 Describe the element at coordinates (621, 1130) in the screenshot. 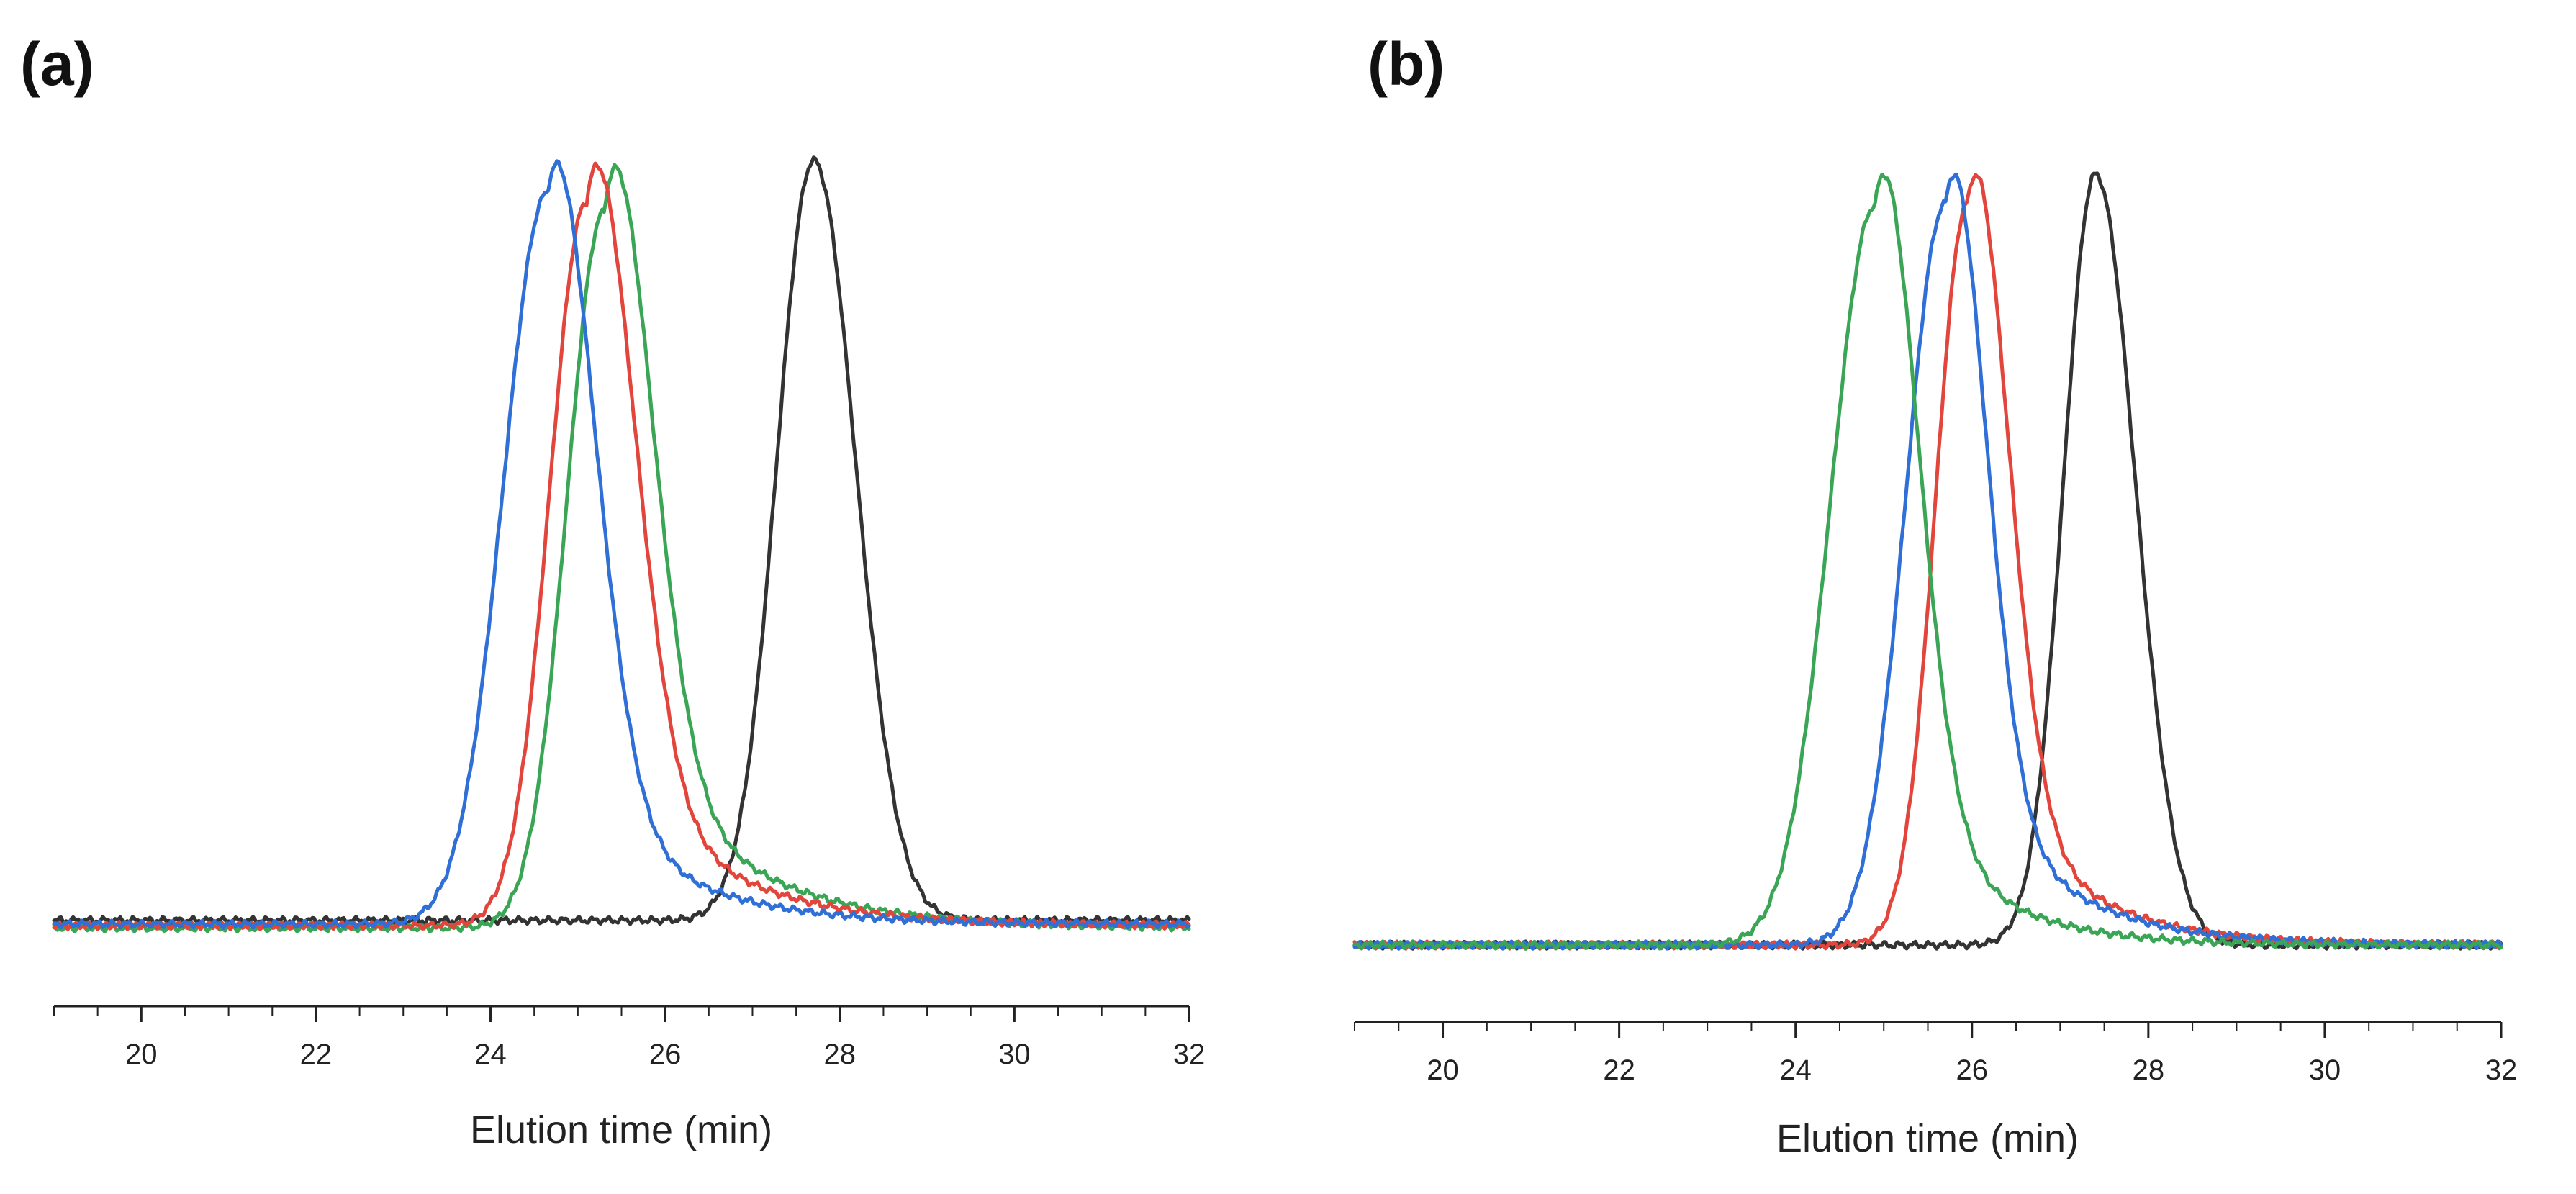

I see `panel-a-x-axis-title: Elution time (min)` at that location.